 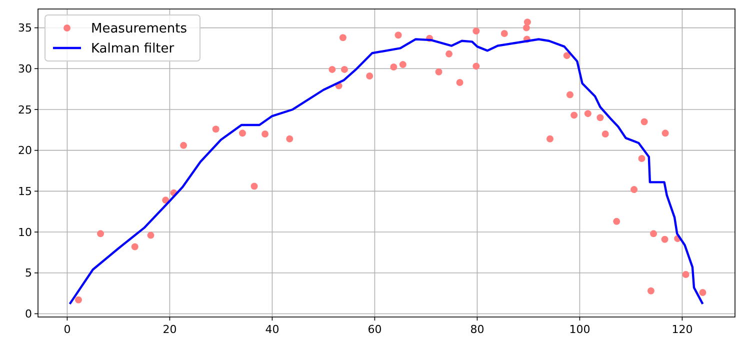 What do you see at coordinates (579, 329) in the screenshot?
I see `x-tick-label: 100` at bounding box center [579, 329].